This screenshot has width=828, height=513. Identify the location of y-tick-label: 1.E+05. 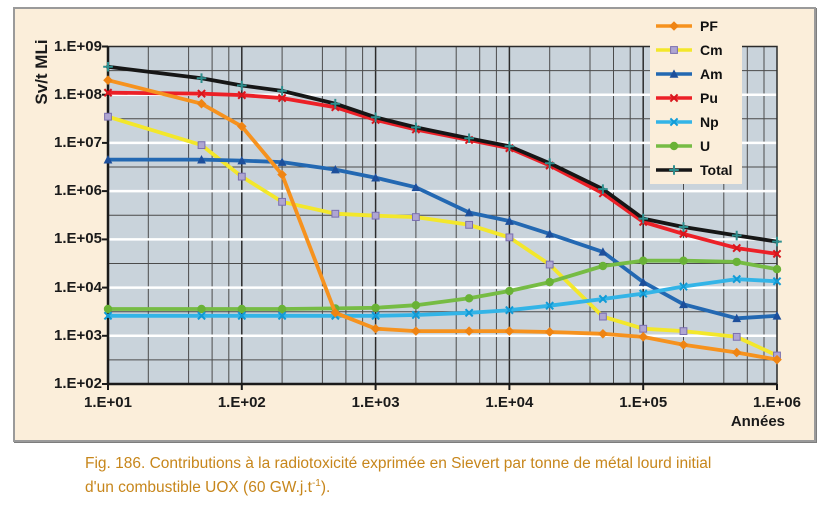
(78, 239).